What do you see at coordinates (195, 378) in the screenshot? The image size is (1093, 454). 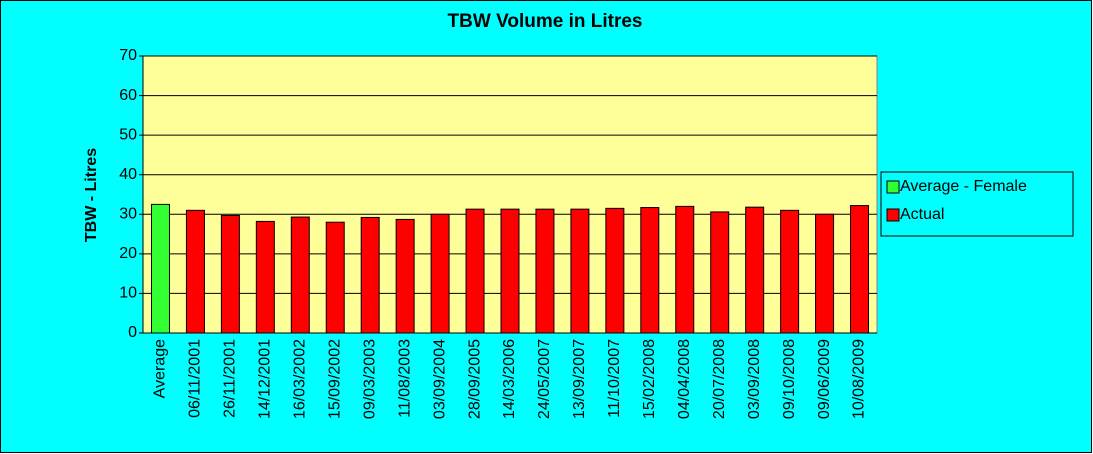 I see `x-tick-label: 06/11/2001` at bounding box center [195, 378].